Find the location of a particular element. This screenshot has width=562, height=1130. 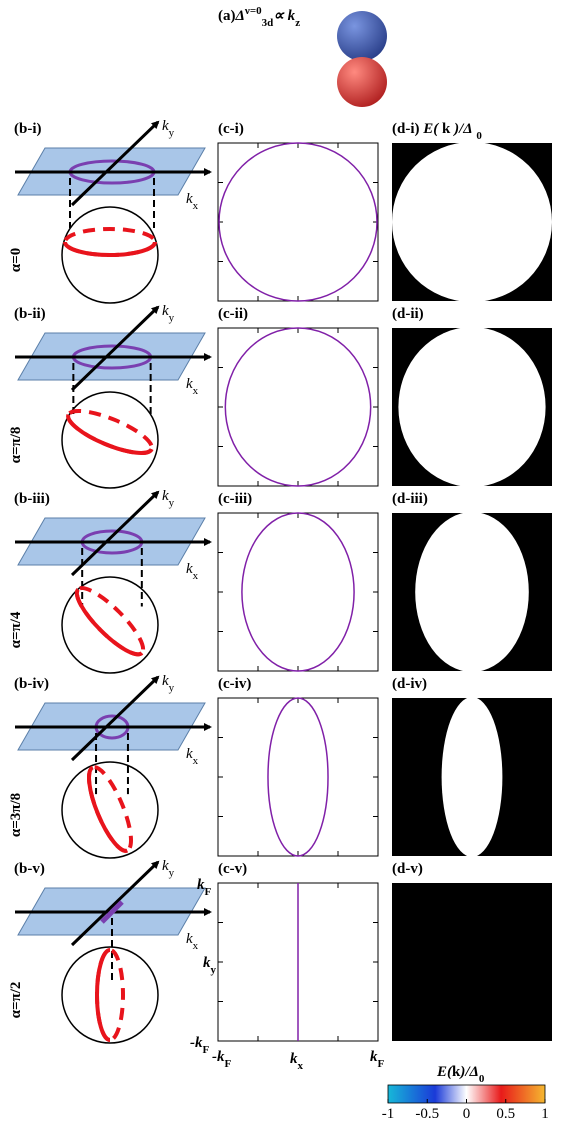

colorbar-tick-label: 0.5 is located at coordinates (505, 1114).